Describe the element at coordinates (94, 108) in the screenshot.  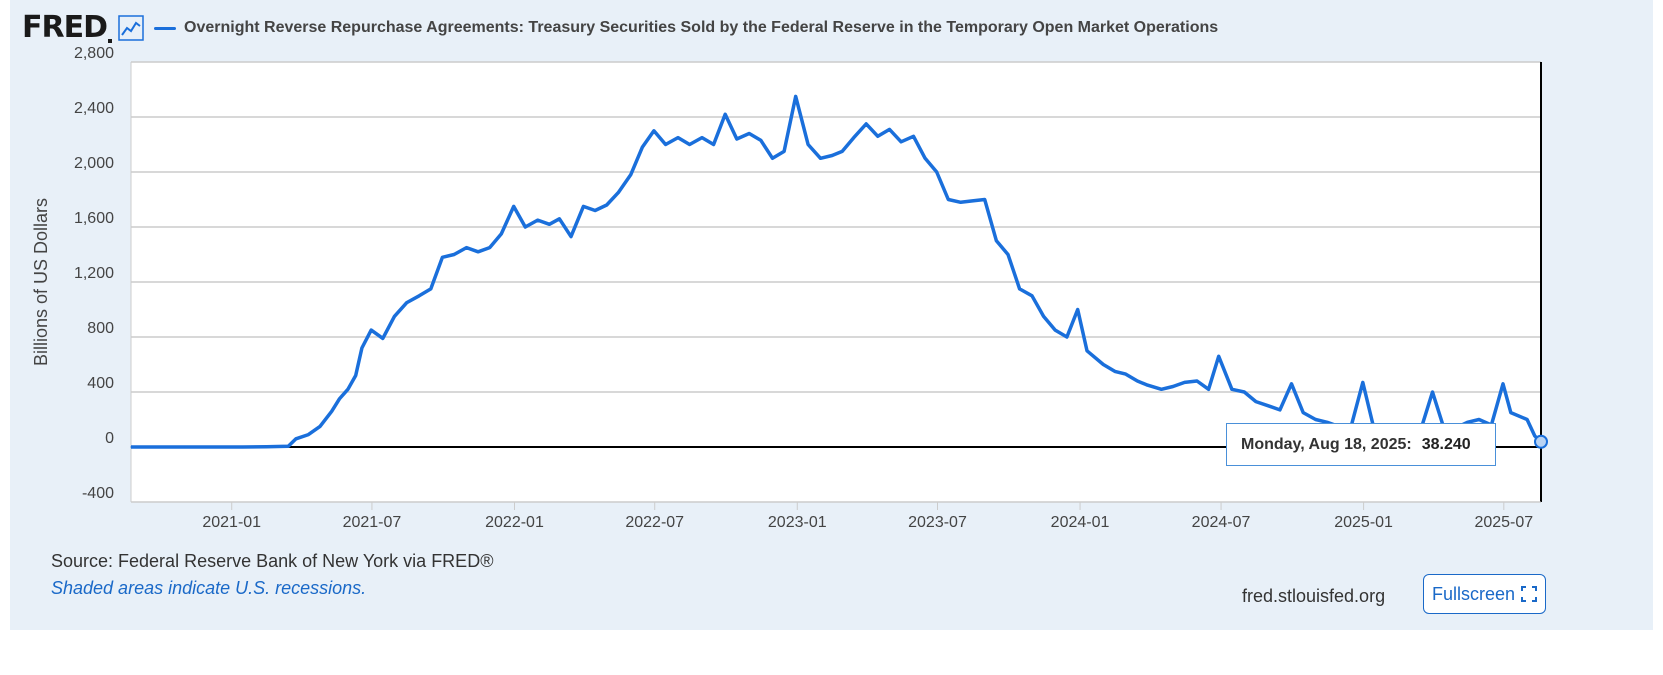
I see `y-tick-label: 2,400` at that location.